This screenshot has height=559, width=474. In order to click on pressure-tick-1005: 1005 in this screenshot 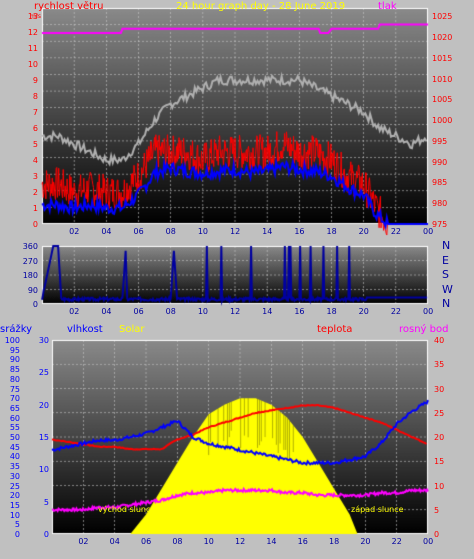, I will do `click(442, 100)`.